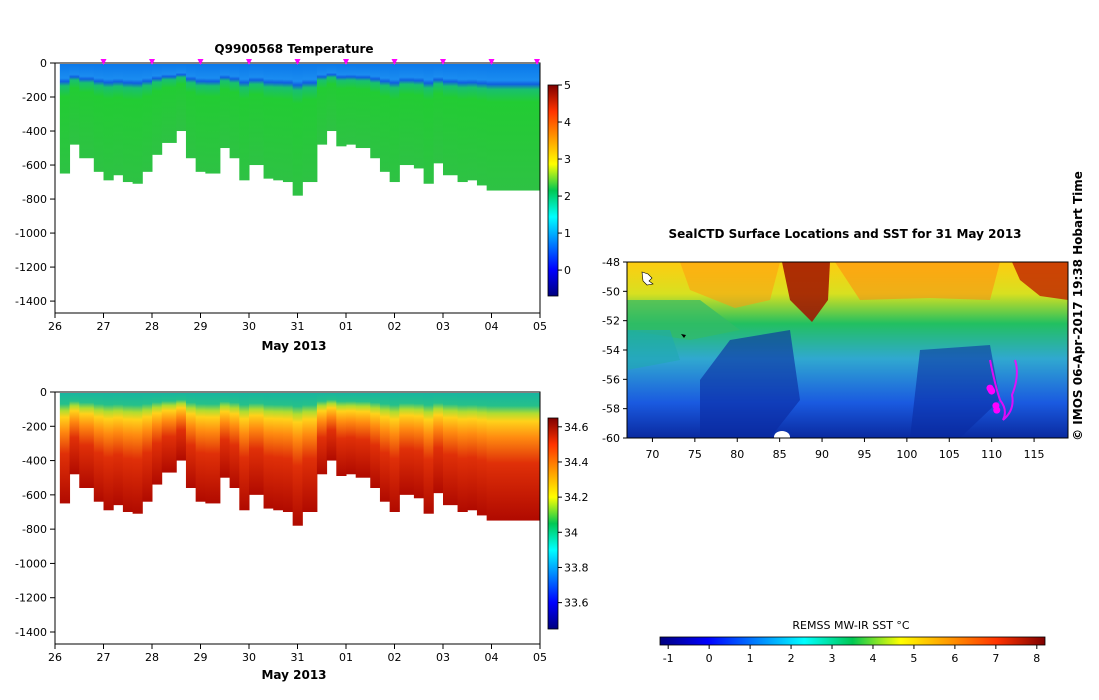  Describe the element at coordinates (346, 657) in the screenshot. I see `x-tick-label: 01` at that location.